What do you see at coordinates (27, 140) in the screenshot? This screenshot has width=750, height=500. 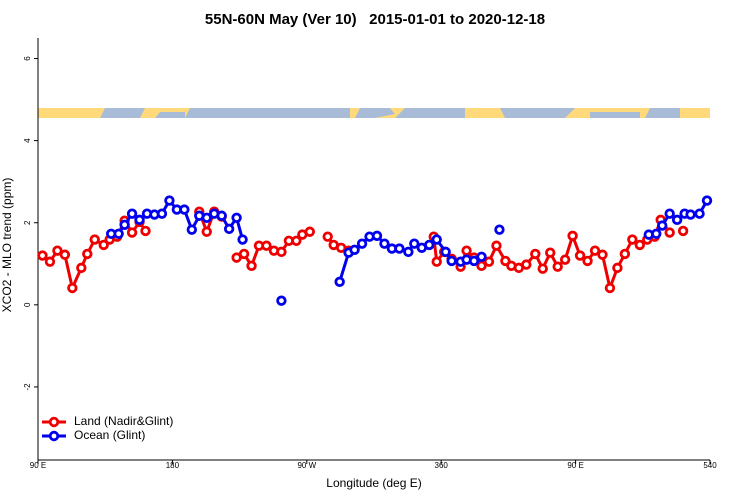 I see `y-tick-label: 4` at bounding box center [27, 140].